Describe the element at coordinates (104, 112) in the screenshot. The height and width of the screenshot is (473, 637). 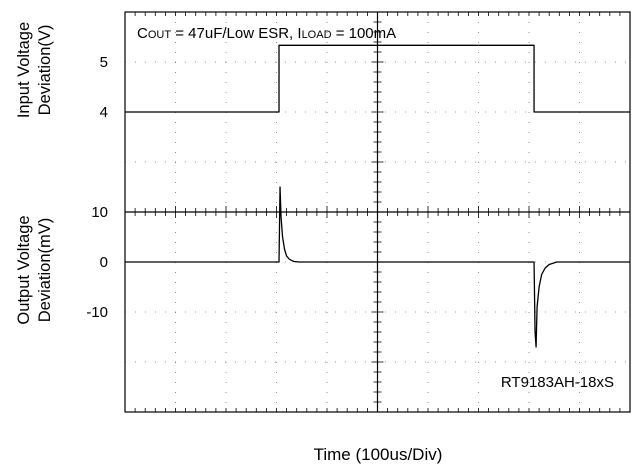
I see `top-tick-4: 4` at that location.